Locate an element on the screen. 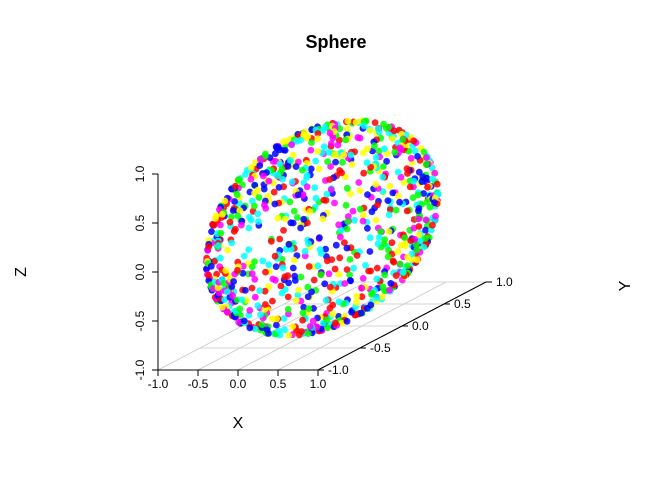 The width and height of the screenshot is (672, 480). y-axis-label: Y is located at coordinates (625, 285).